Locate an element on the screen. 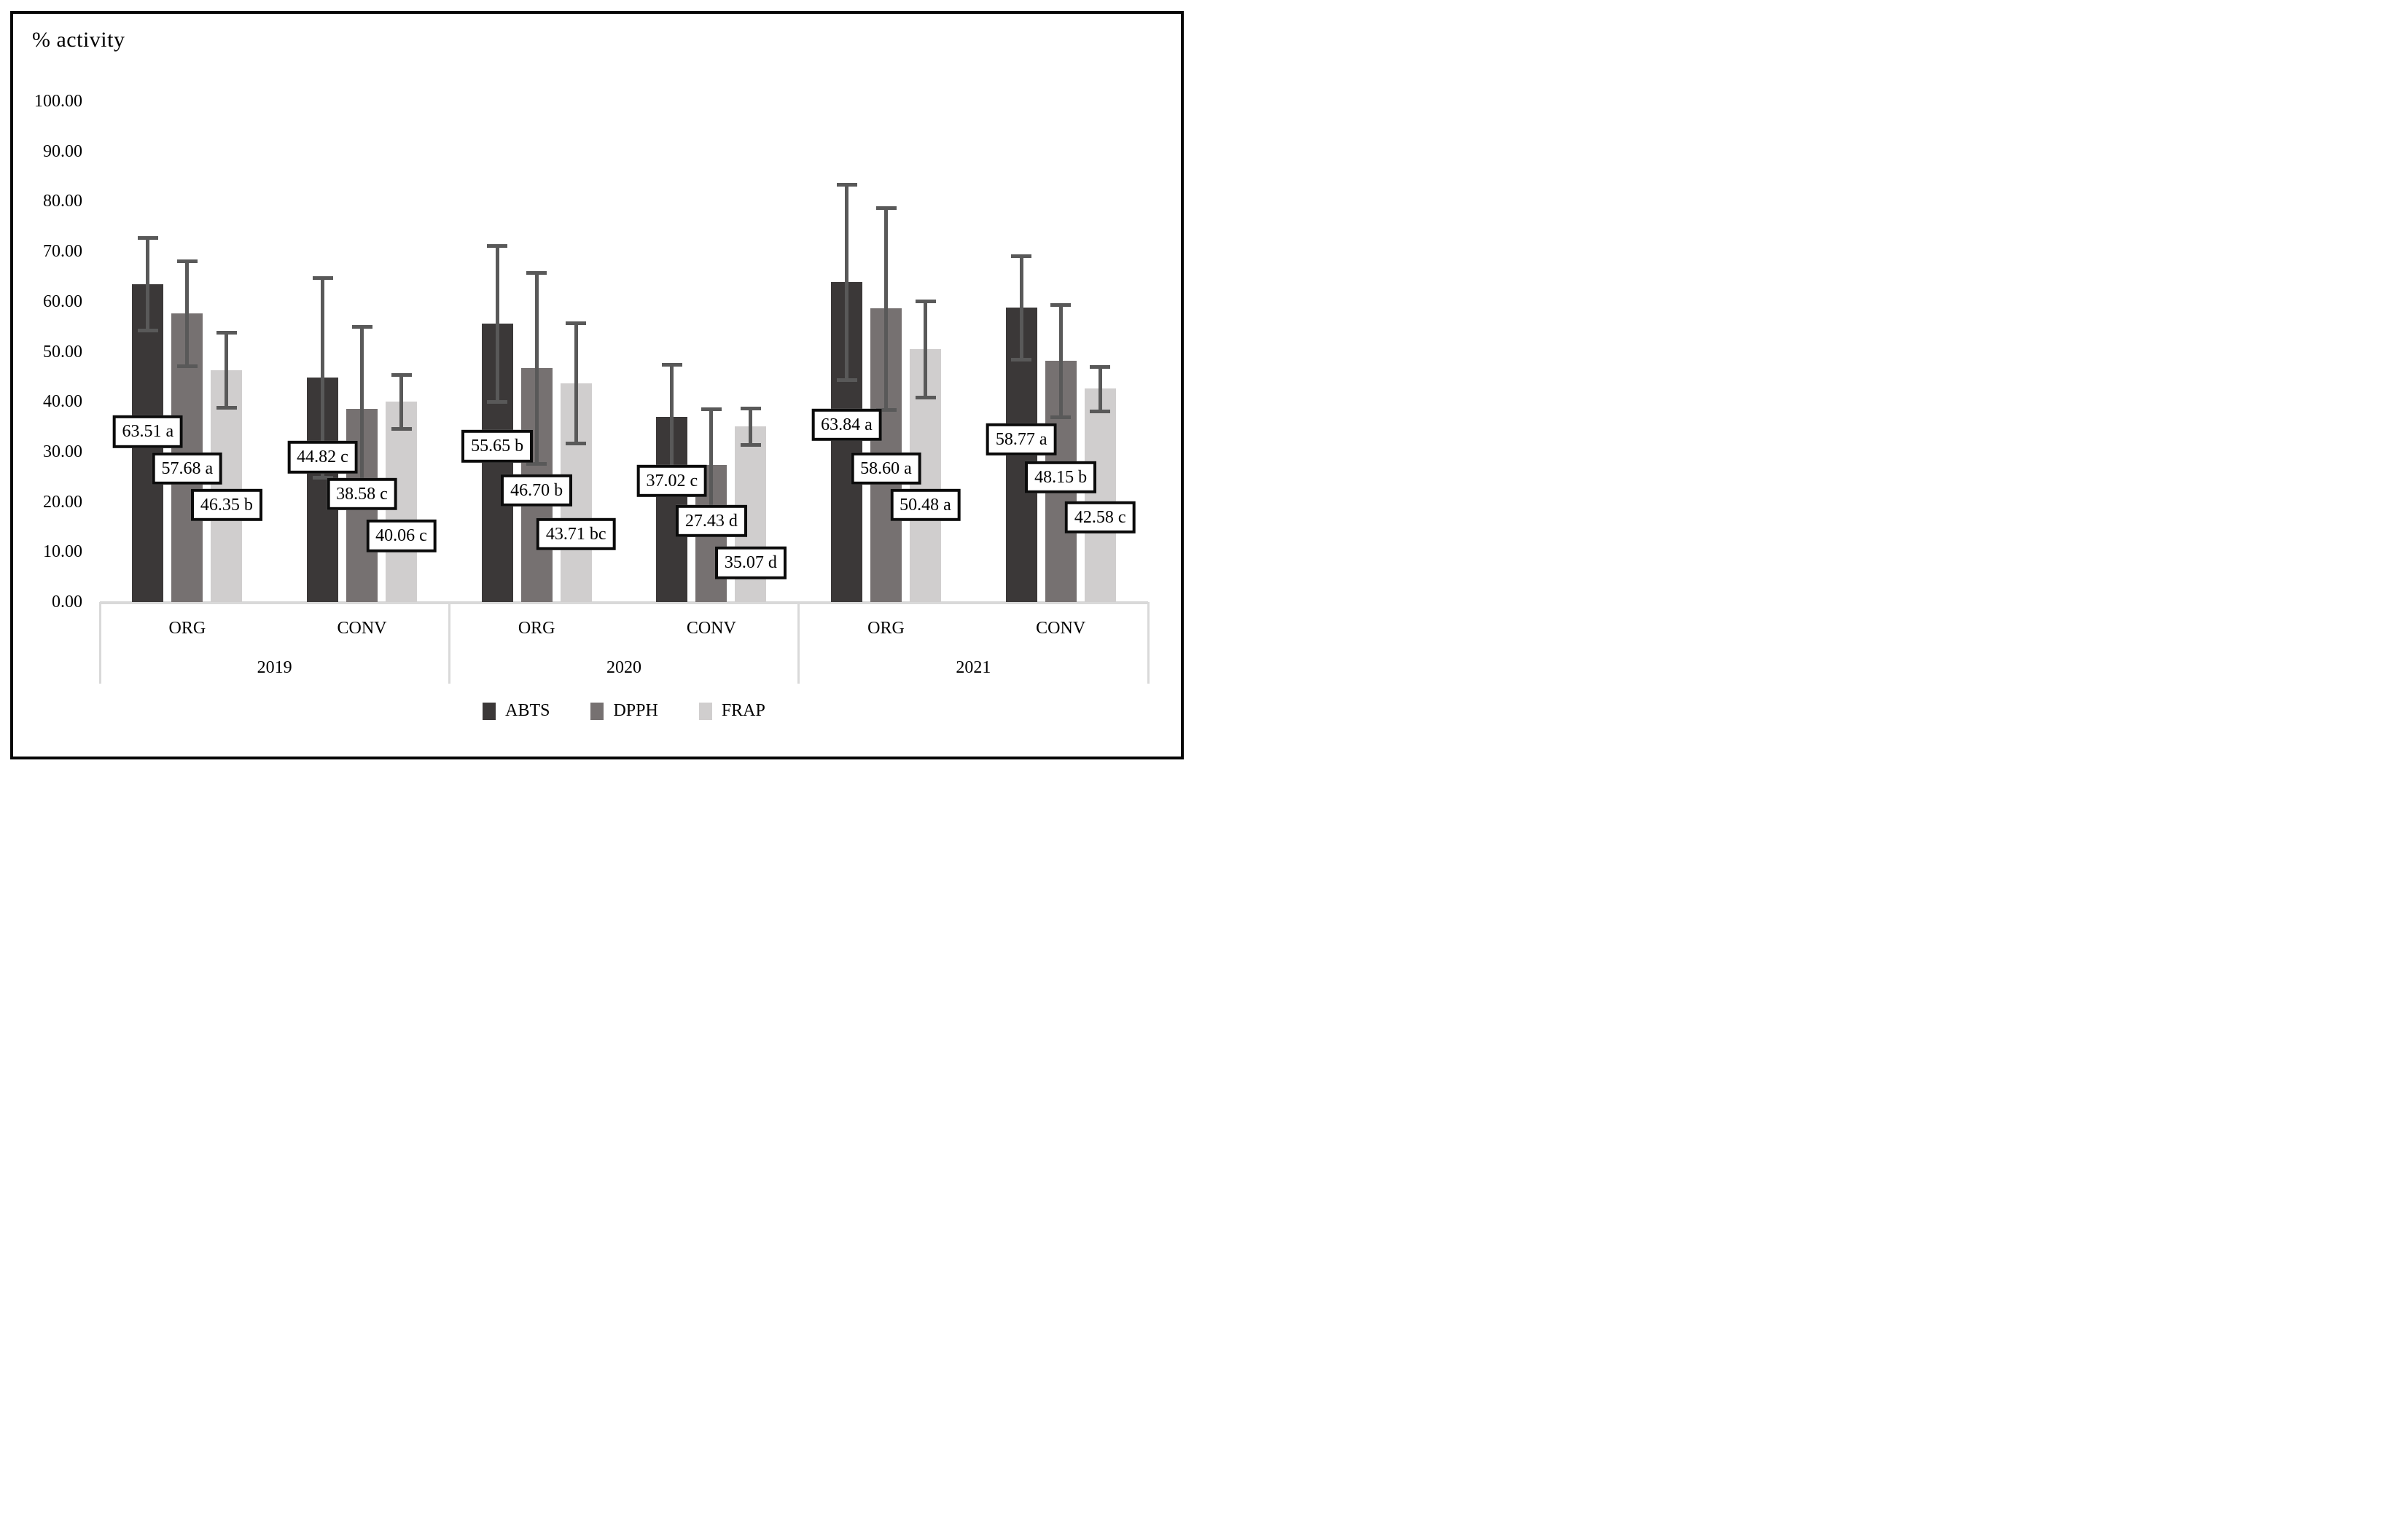 This screenshot has height=1540, width=2388. error-bar-DPPH-2020-CONV is located at coordinates (711, 464).